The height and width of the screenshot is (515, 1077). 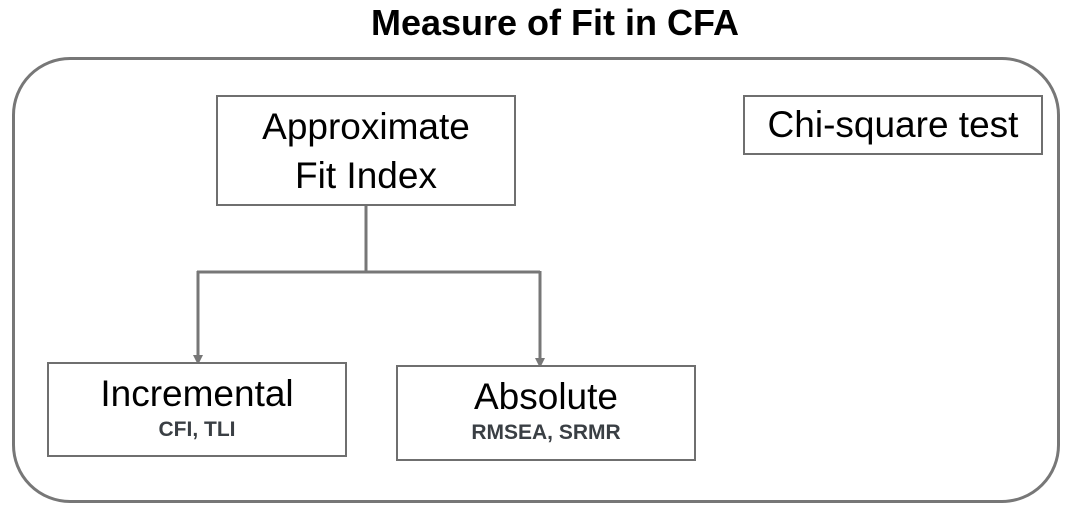 I want to click on diagram-title: Measure of Fit in CFA, so click(x=555, y=22).